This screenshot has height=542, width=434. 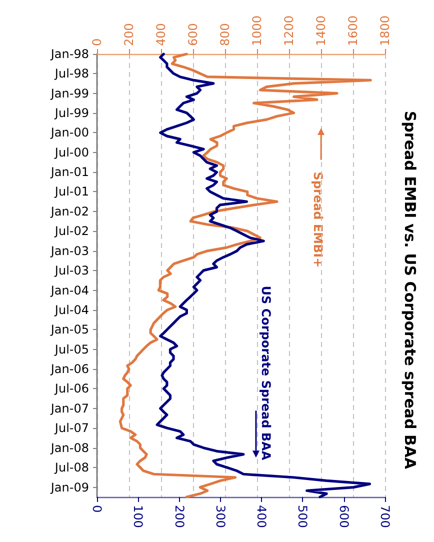 What do you see at coordinates (385, 30) in the screenshot?
I see `x2-tick-label: 1800` at bounding box center [385, 30].